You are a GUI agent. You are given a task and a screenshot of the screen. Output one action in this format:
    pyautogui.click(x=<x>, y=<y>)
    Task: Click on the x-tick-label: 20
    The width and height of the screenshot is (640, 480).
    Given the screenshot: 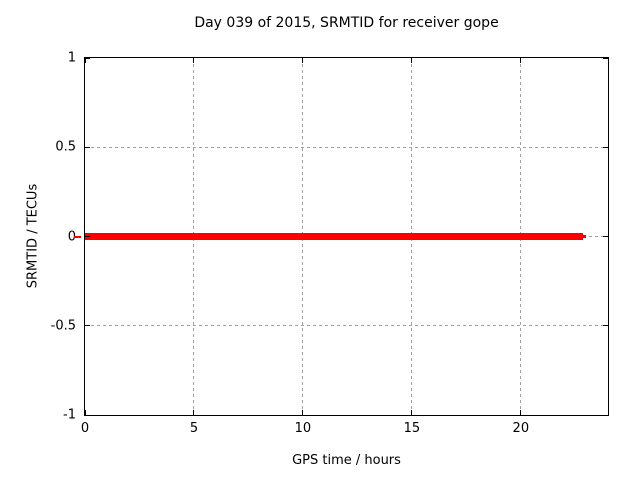 What is the action you would take?
    pyautogui.click(x=521, y=428)
    